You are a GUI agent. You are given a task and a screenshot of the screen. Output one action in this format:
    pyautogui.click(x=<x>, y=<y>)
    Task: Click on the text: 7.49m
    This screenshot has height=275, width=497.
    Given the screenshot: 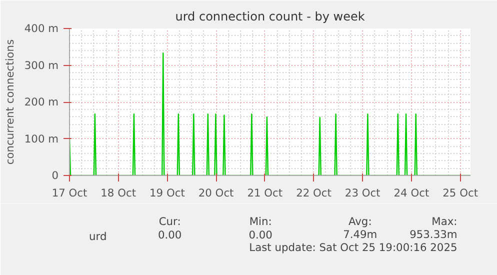 What is the action you would take?
    pyautogui.click(x=360, y=234)
    